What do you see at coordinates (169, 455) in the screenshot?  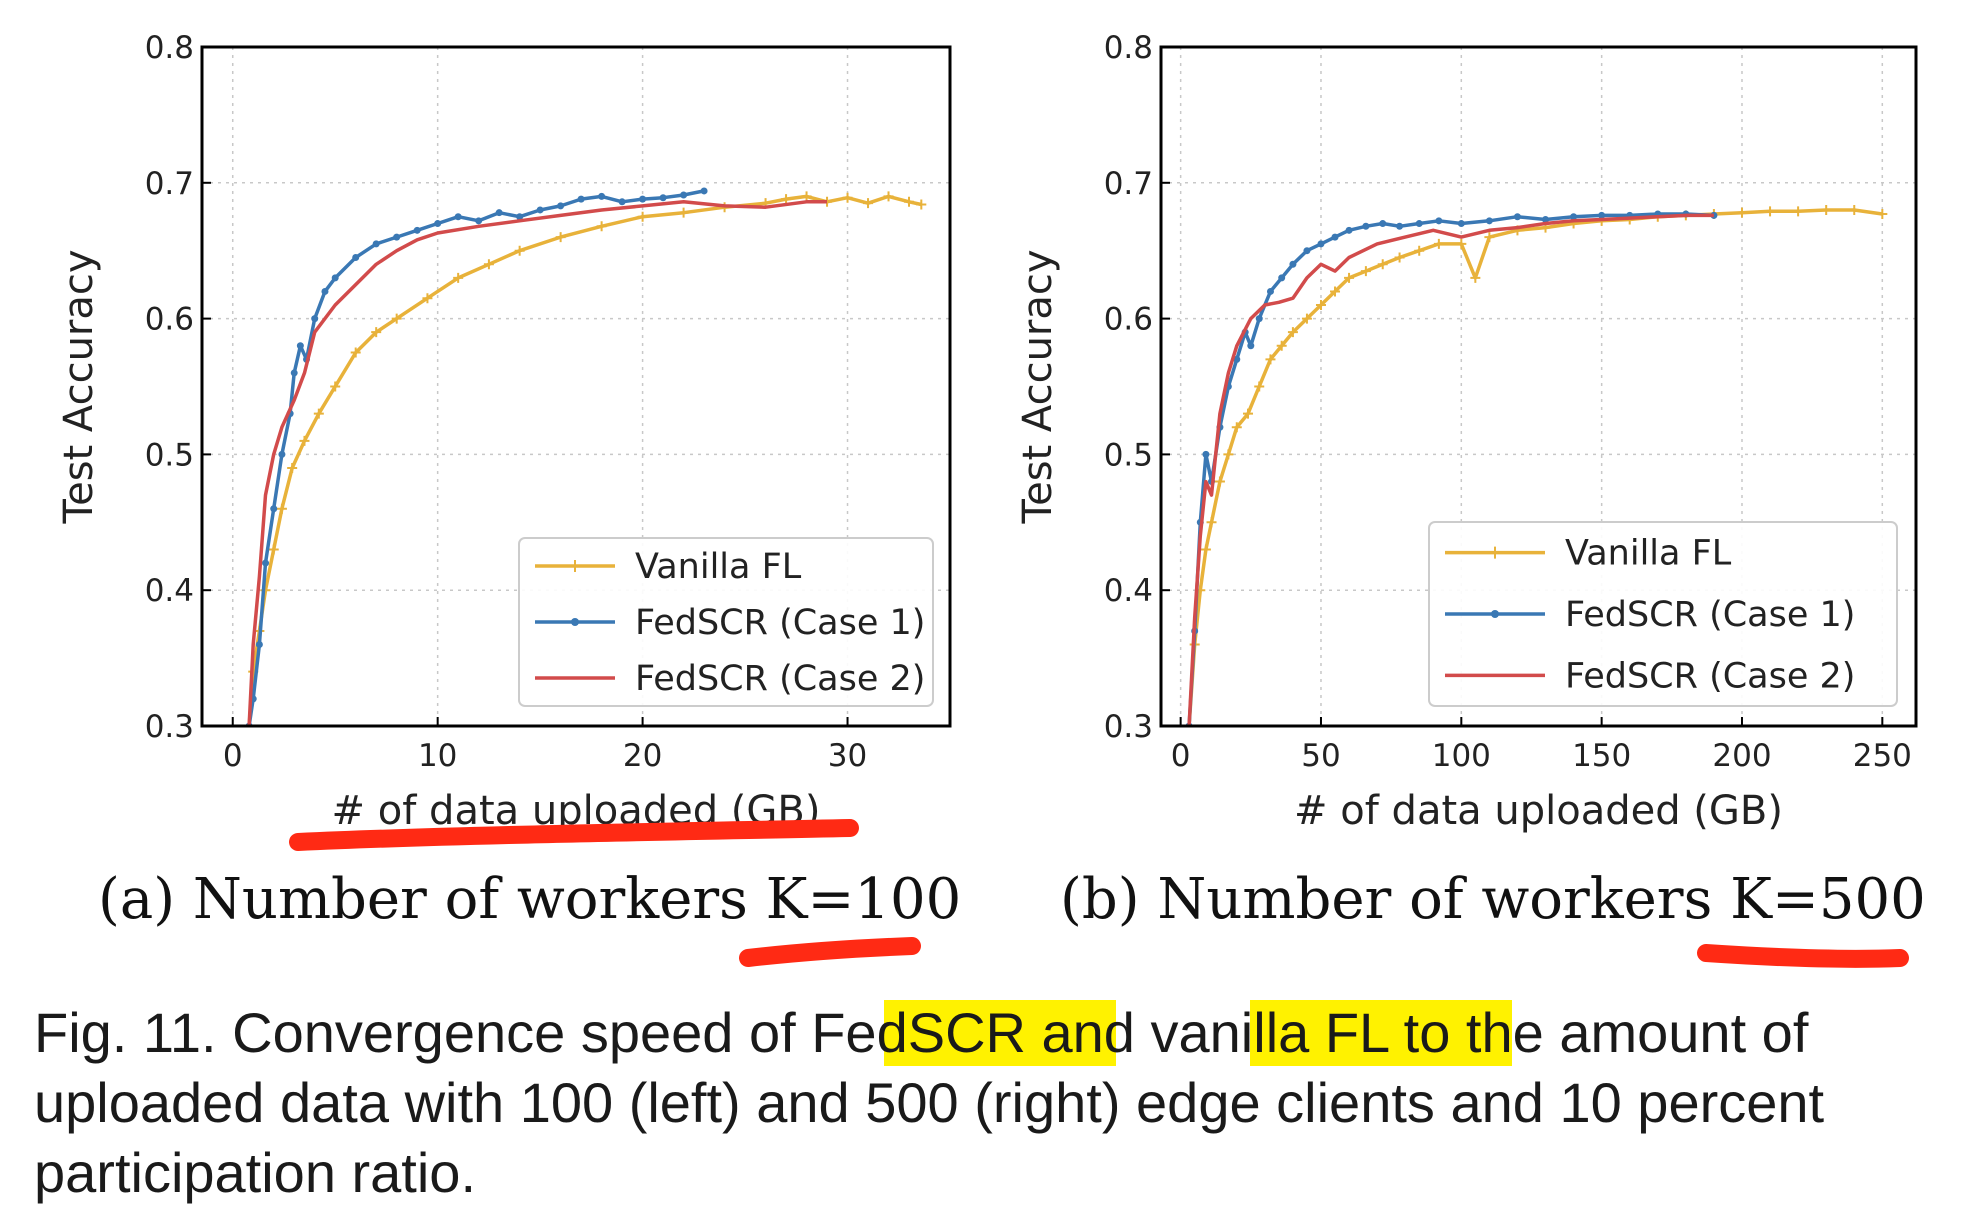 I see `chart-a-ytick-label: 0.5` at bounding box center [169, 455].